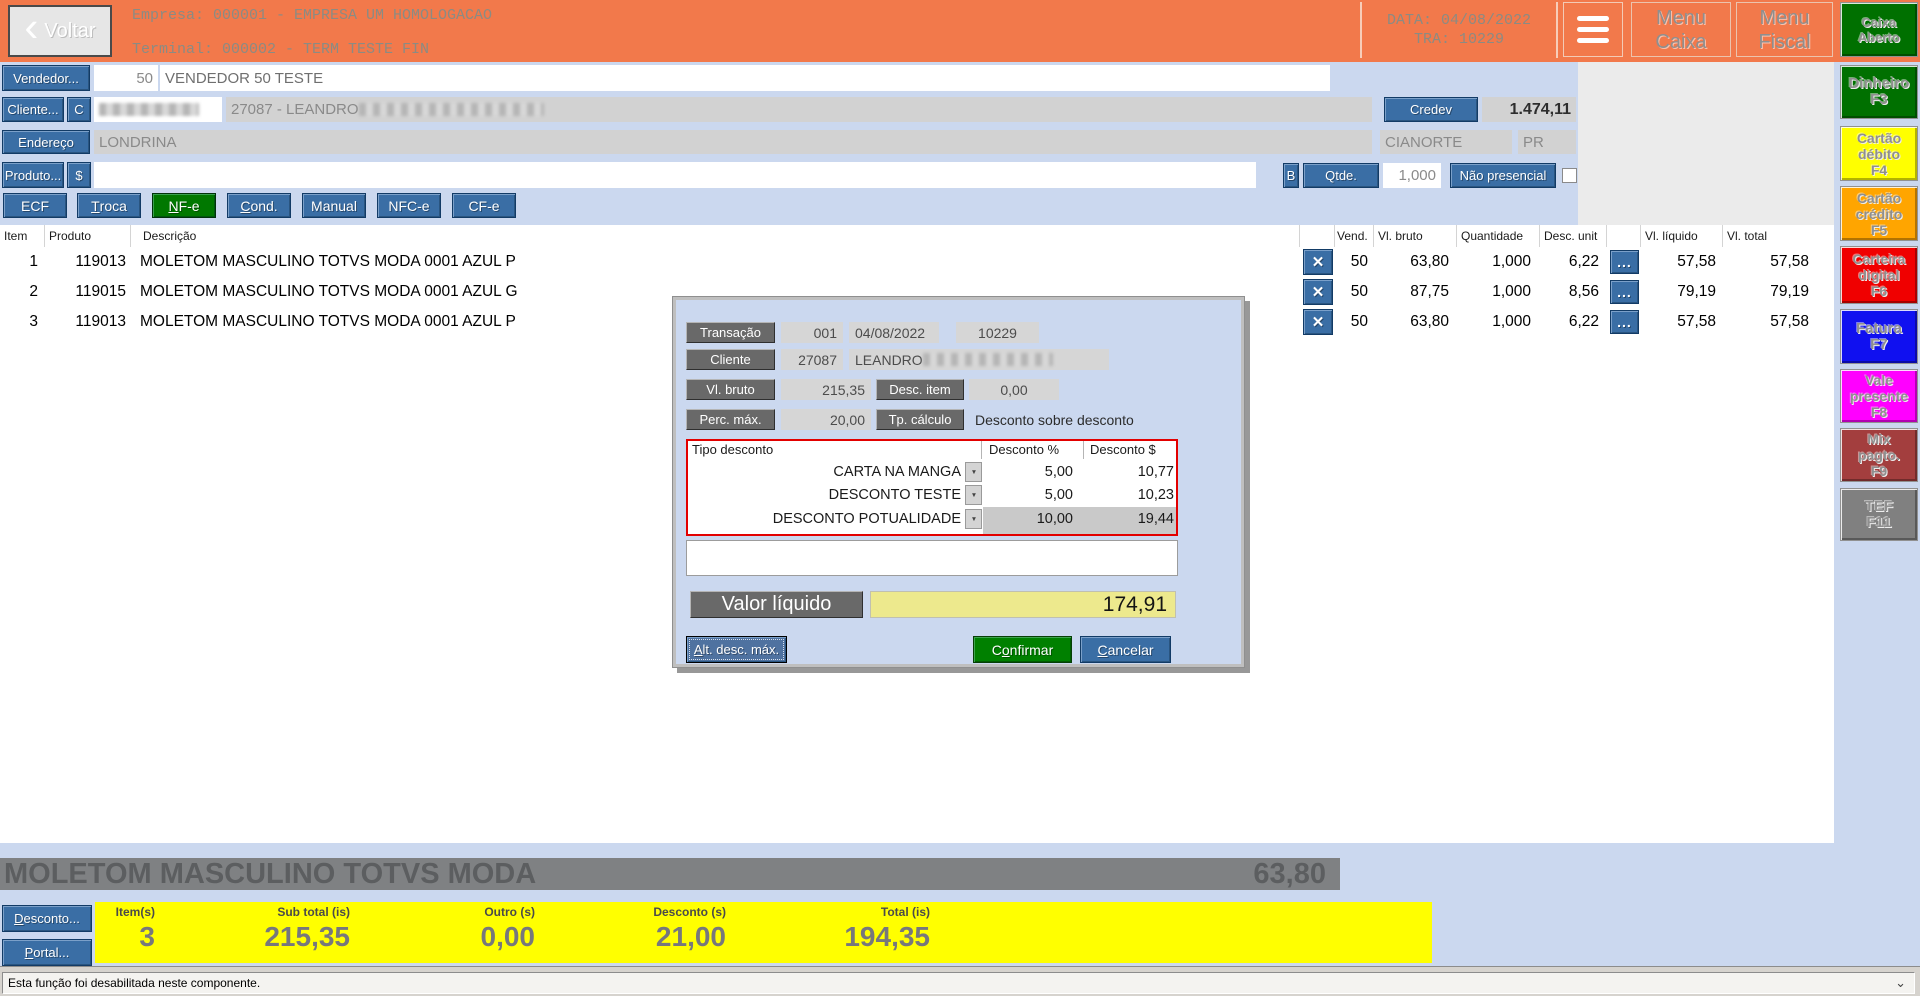 This screenshot has width=1920, height=996. Describe the element at coordinates (79, 175) in the screenshot. I see `produto-money-button: $` at that location.